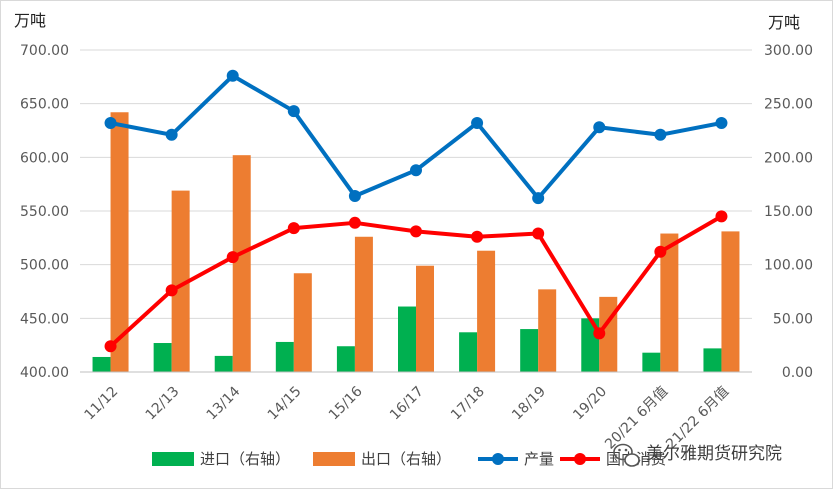 The height and width of the screenshot is (489, 833). Describe the element at coordinates (797, 373) in the screenshot. I see `right-y-tick-label: 0.00` at that location.